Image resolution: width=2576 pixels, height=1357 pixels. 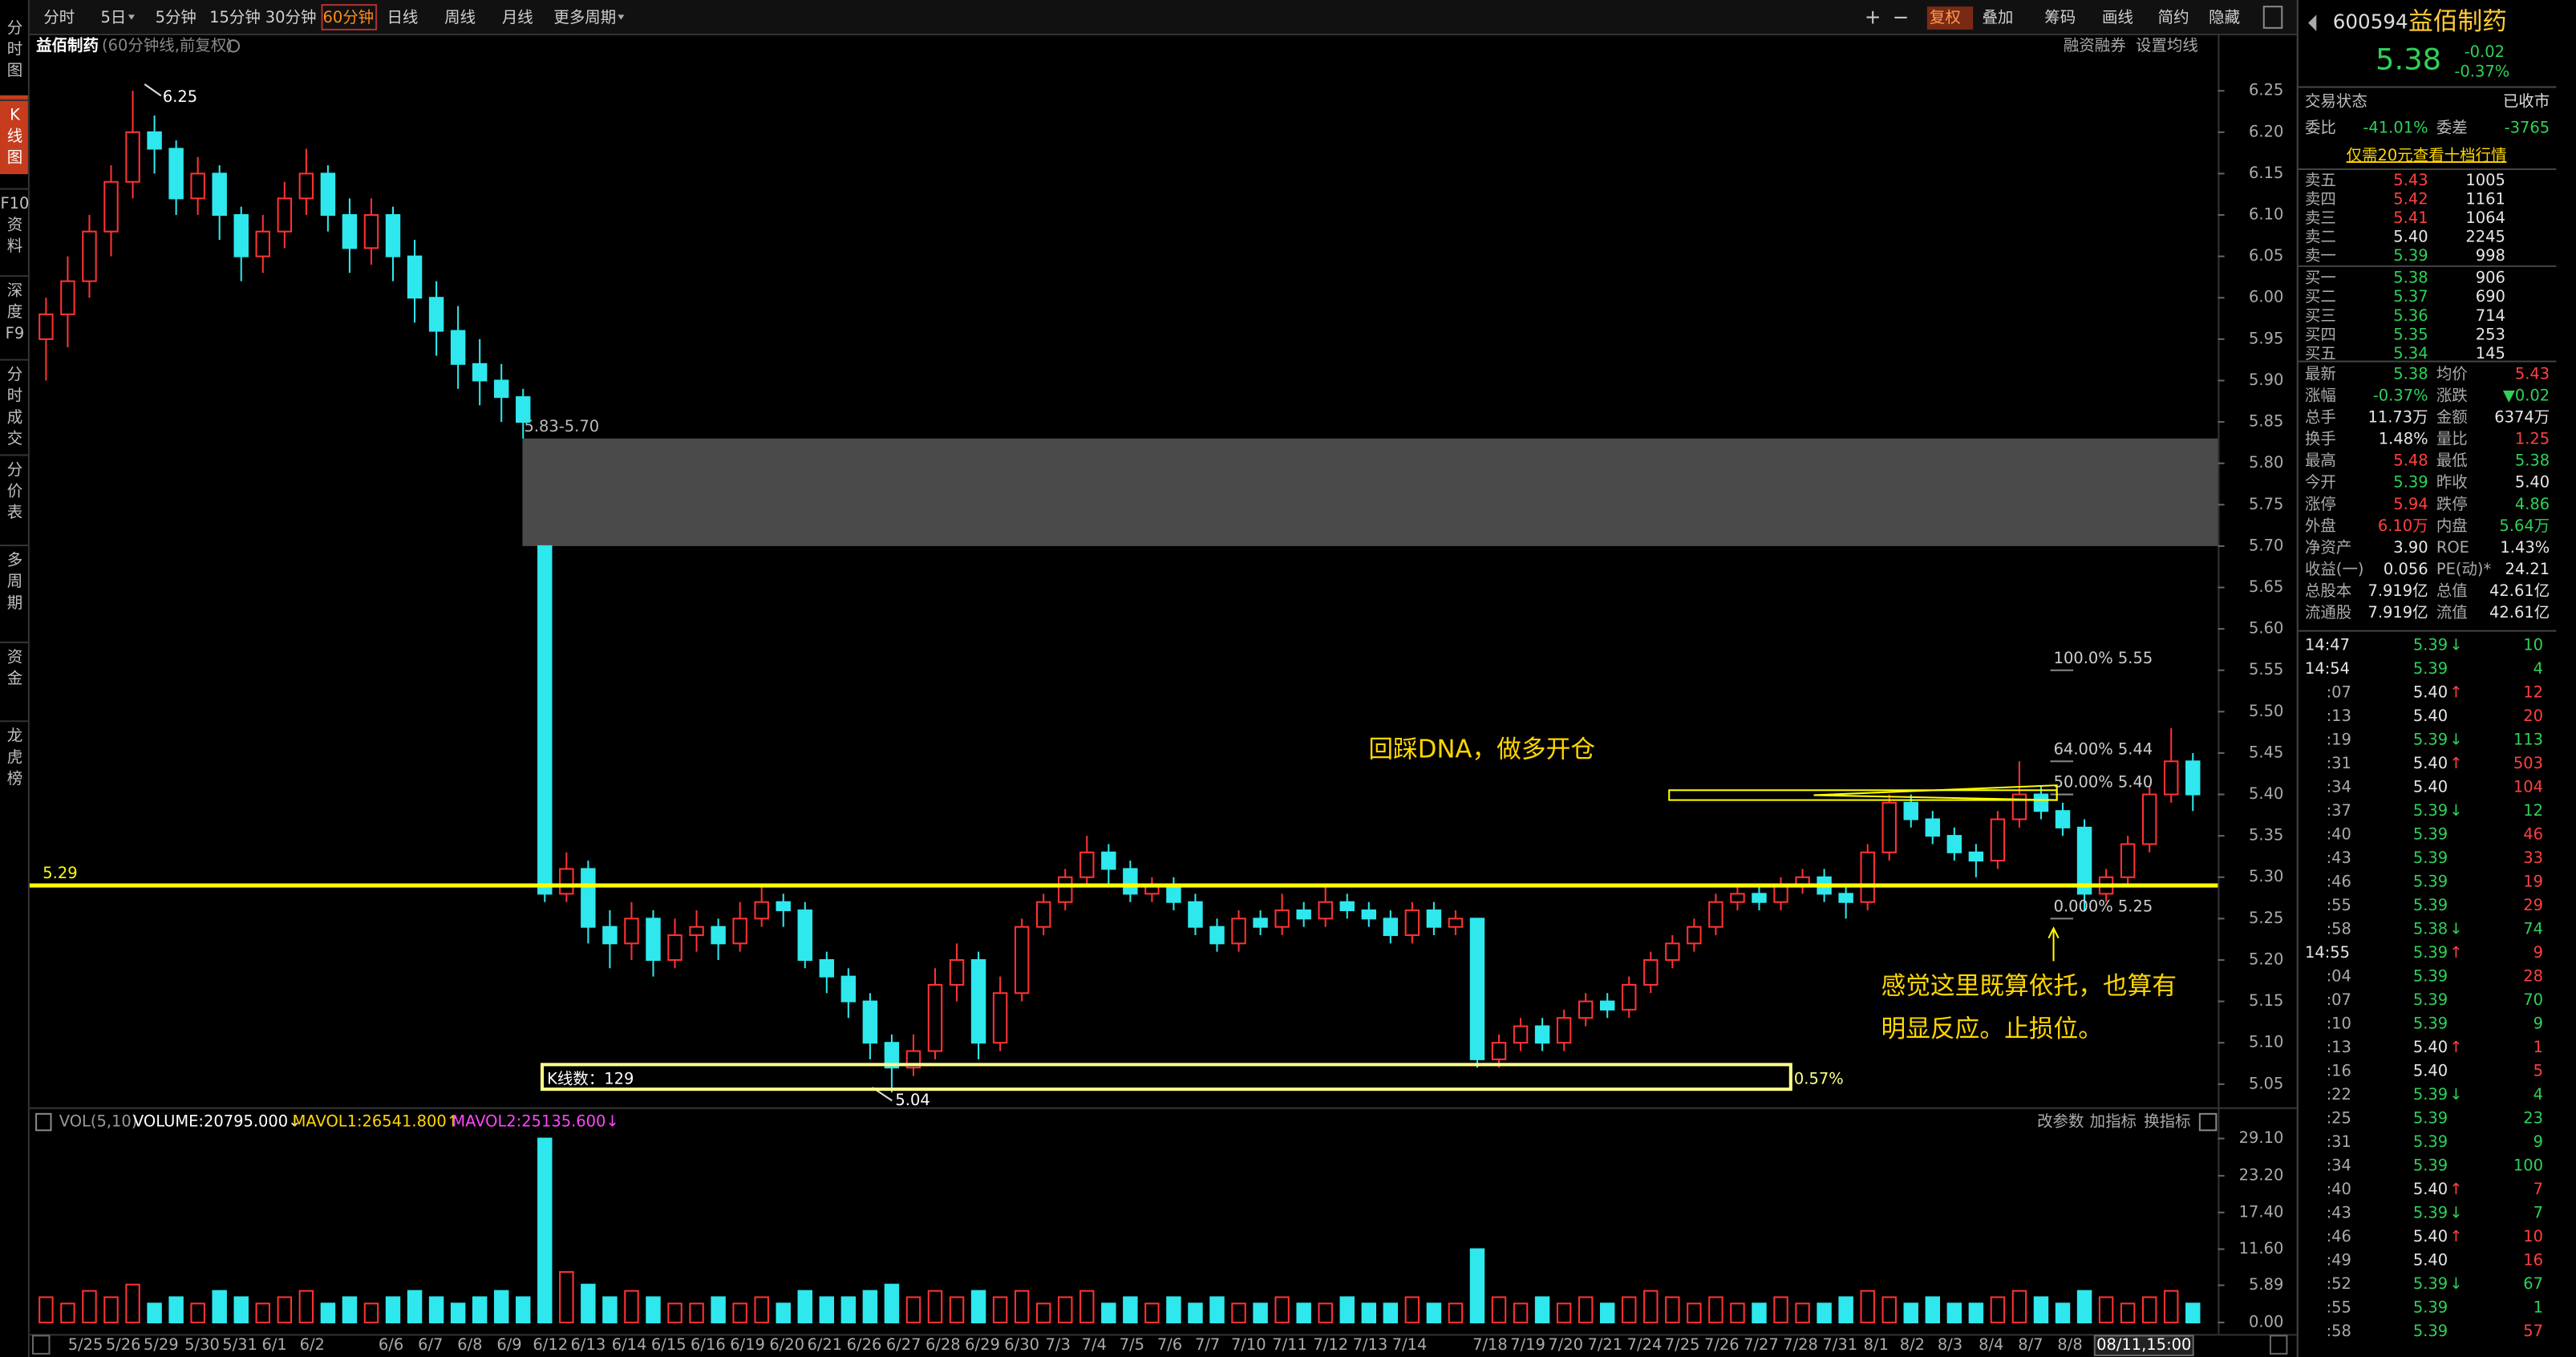 I want to click on scroll-right, so click(x=2278, y=1345).